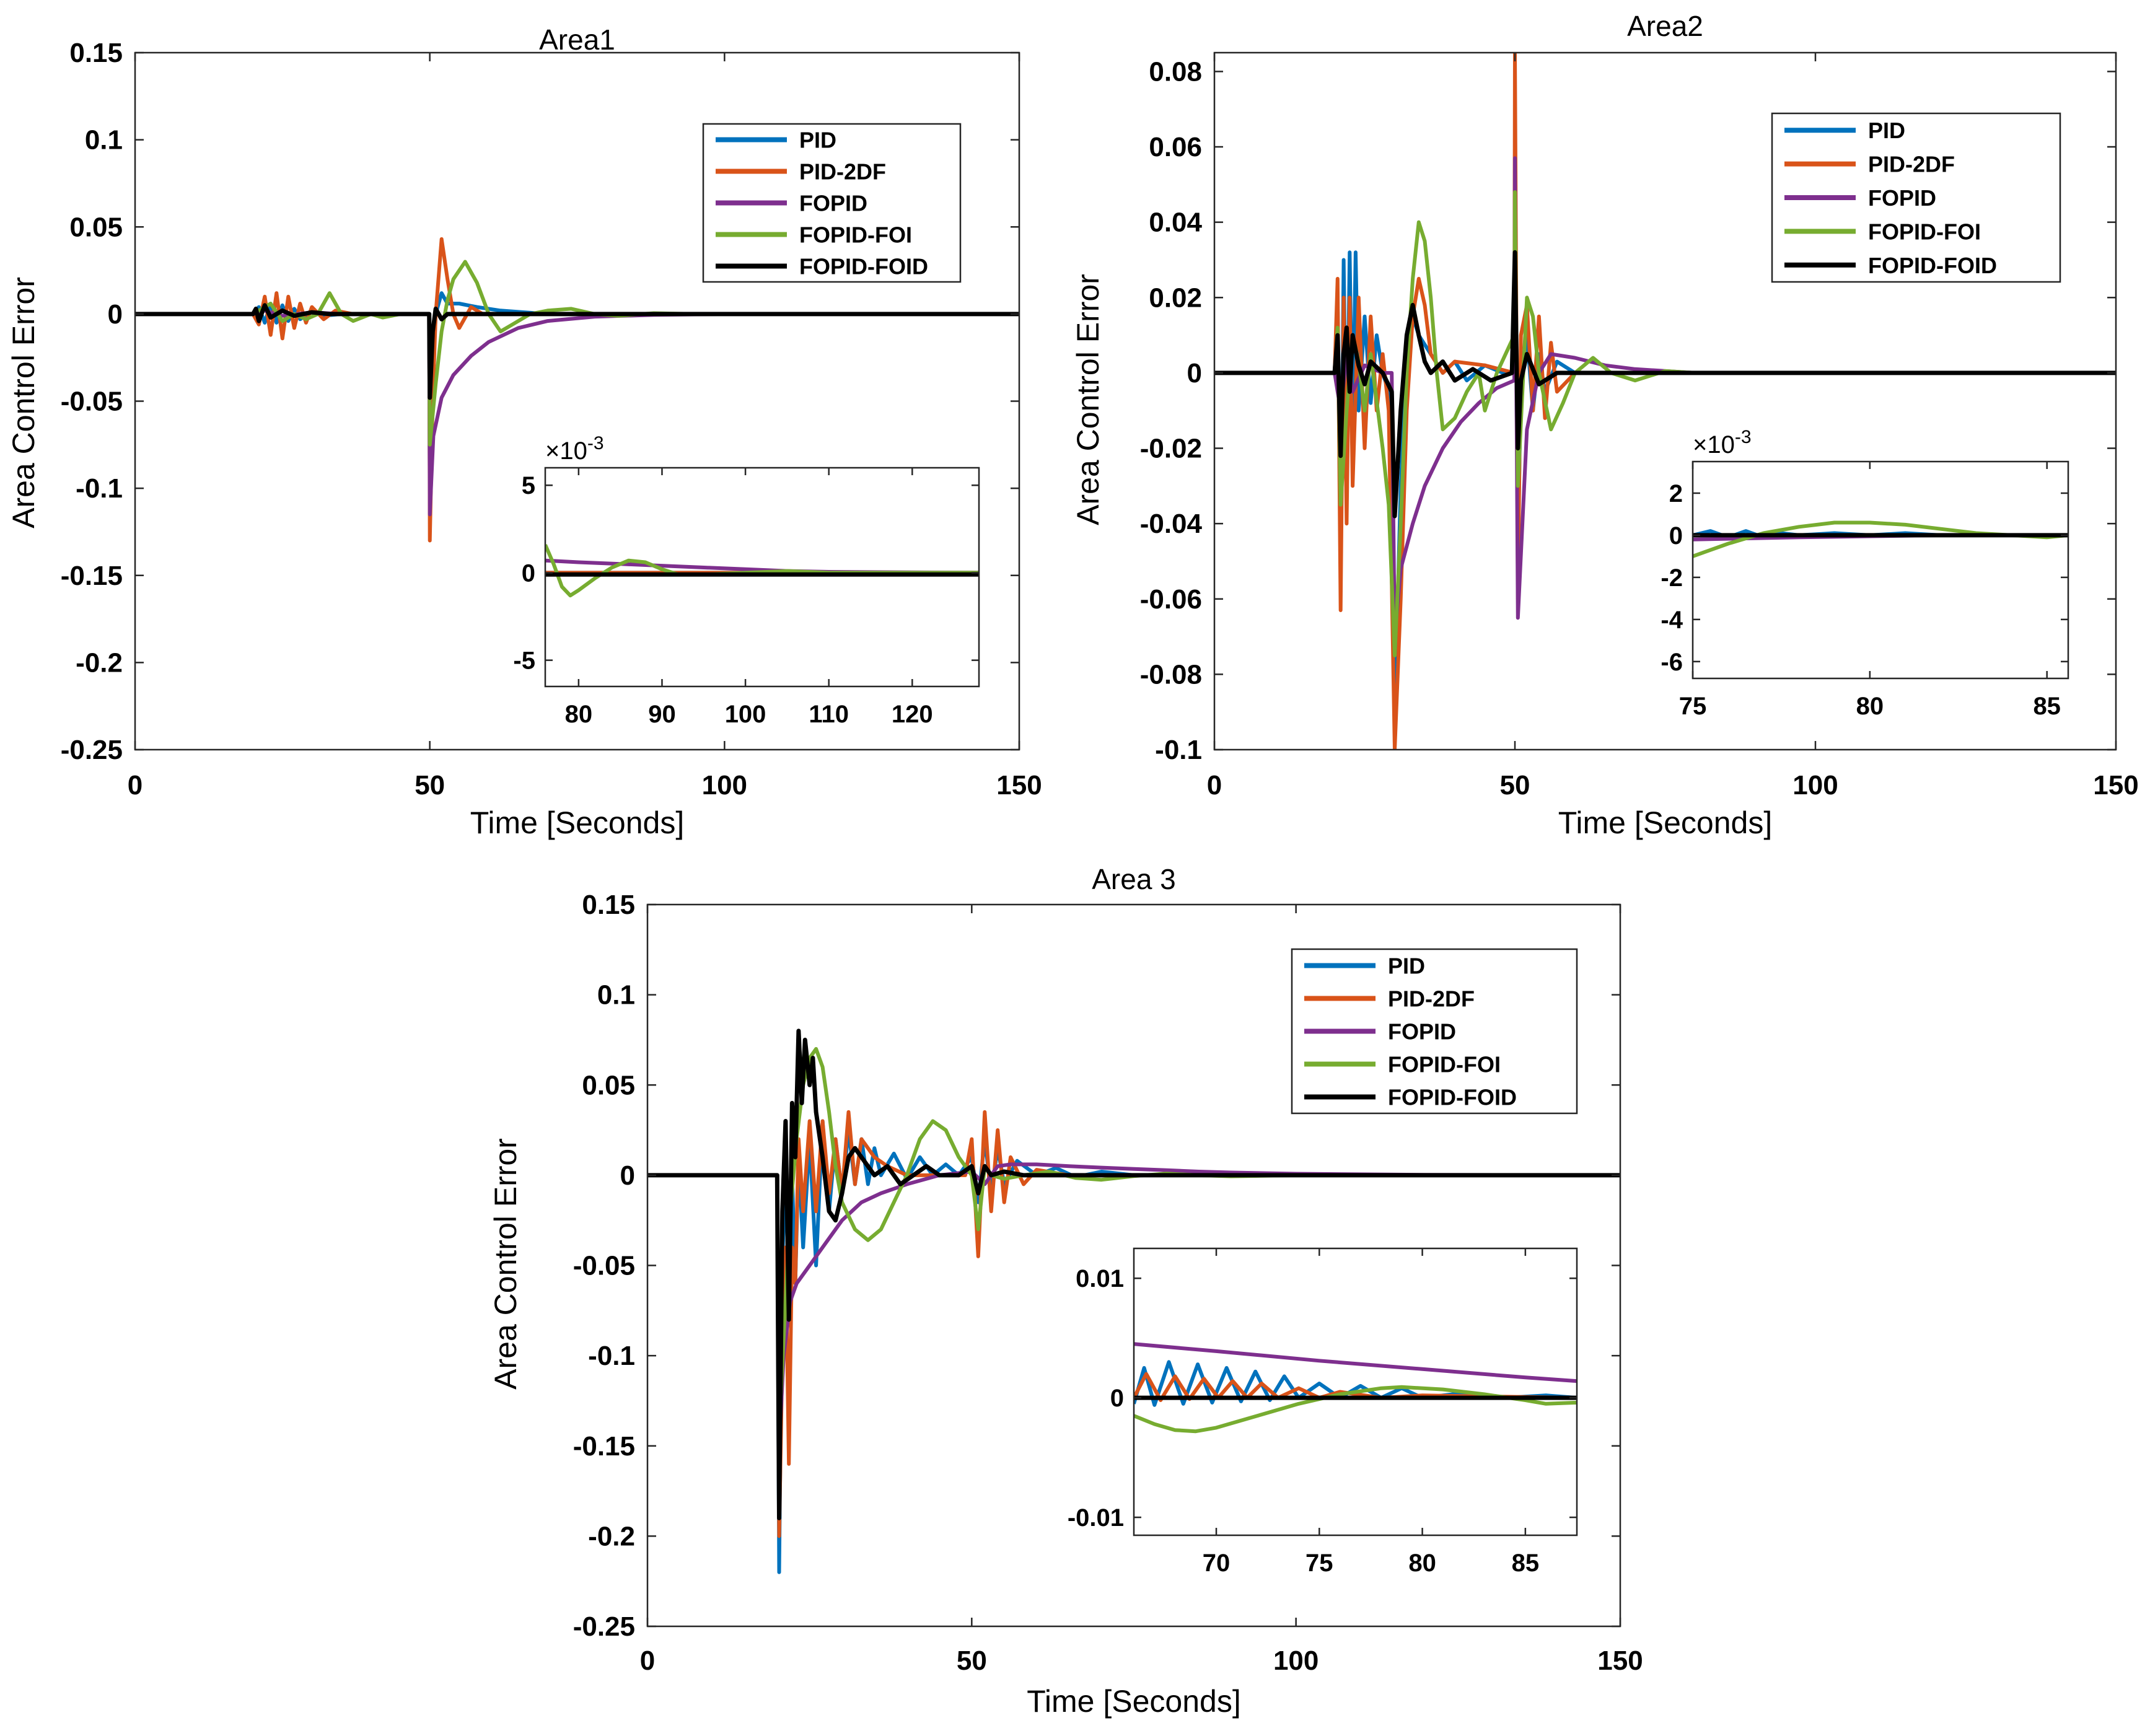 The image size is (2150, 1736). What do you see at coordinates (1526, 1564) in the screenshot?
I see `inset-x-tick-label: 85` at bounding box center [1526, 1564].